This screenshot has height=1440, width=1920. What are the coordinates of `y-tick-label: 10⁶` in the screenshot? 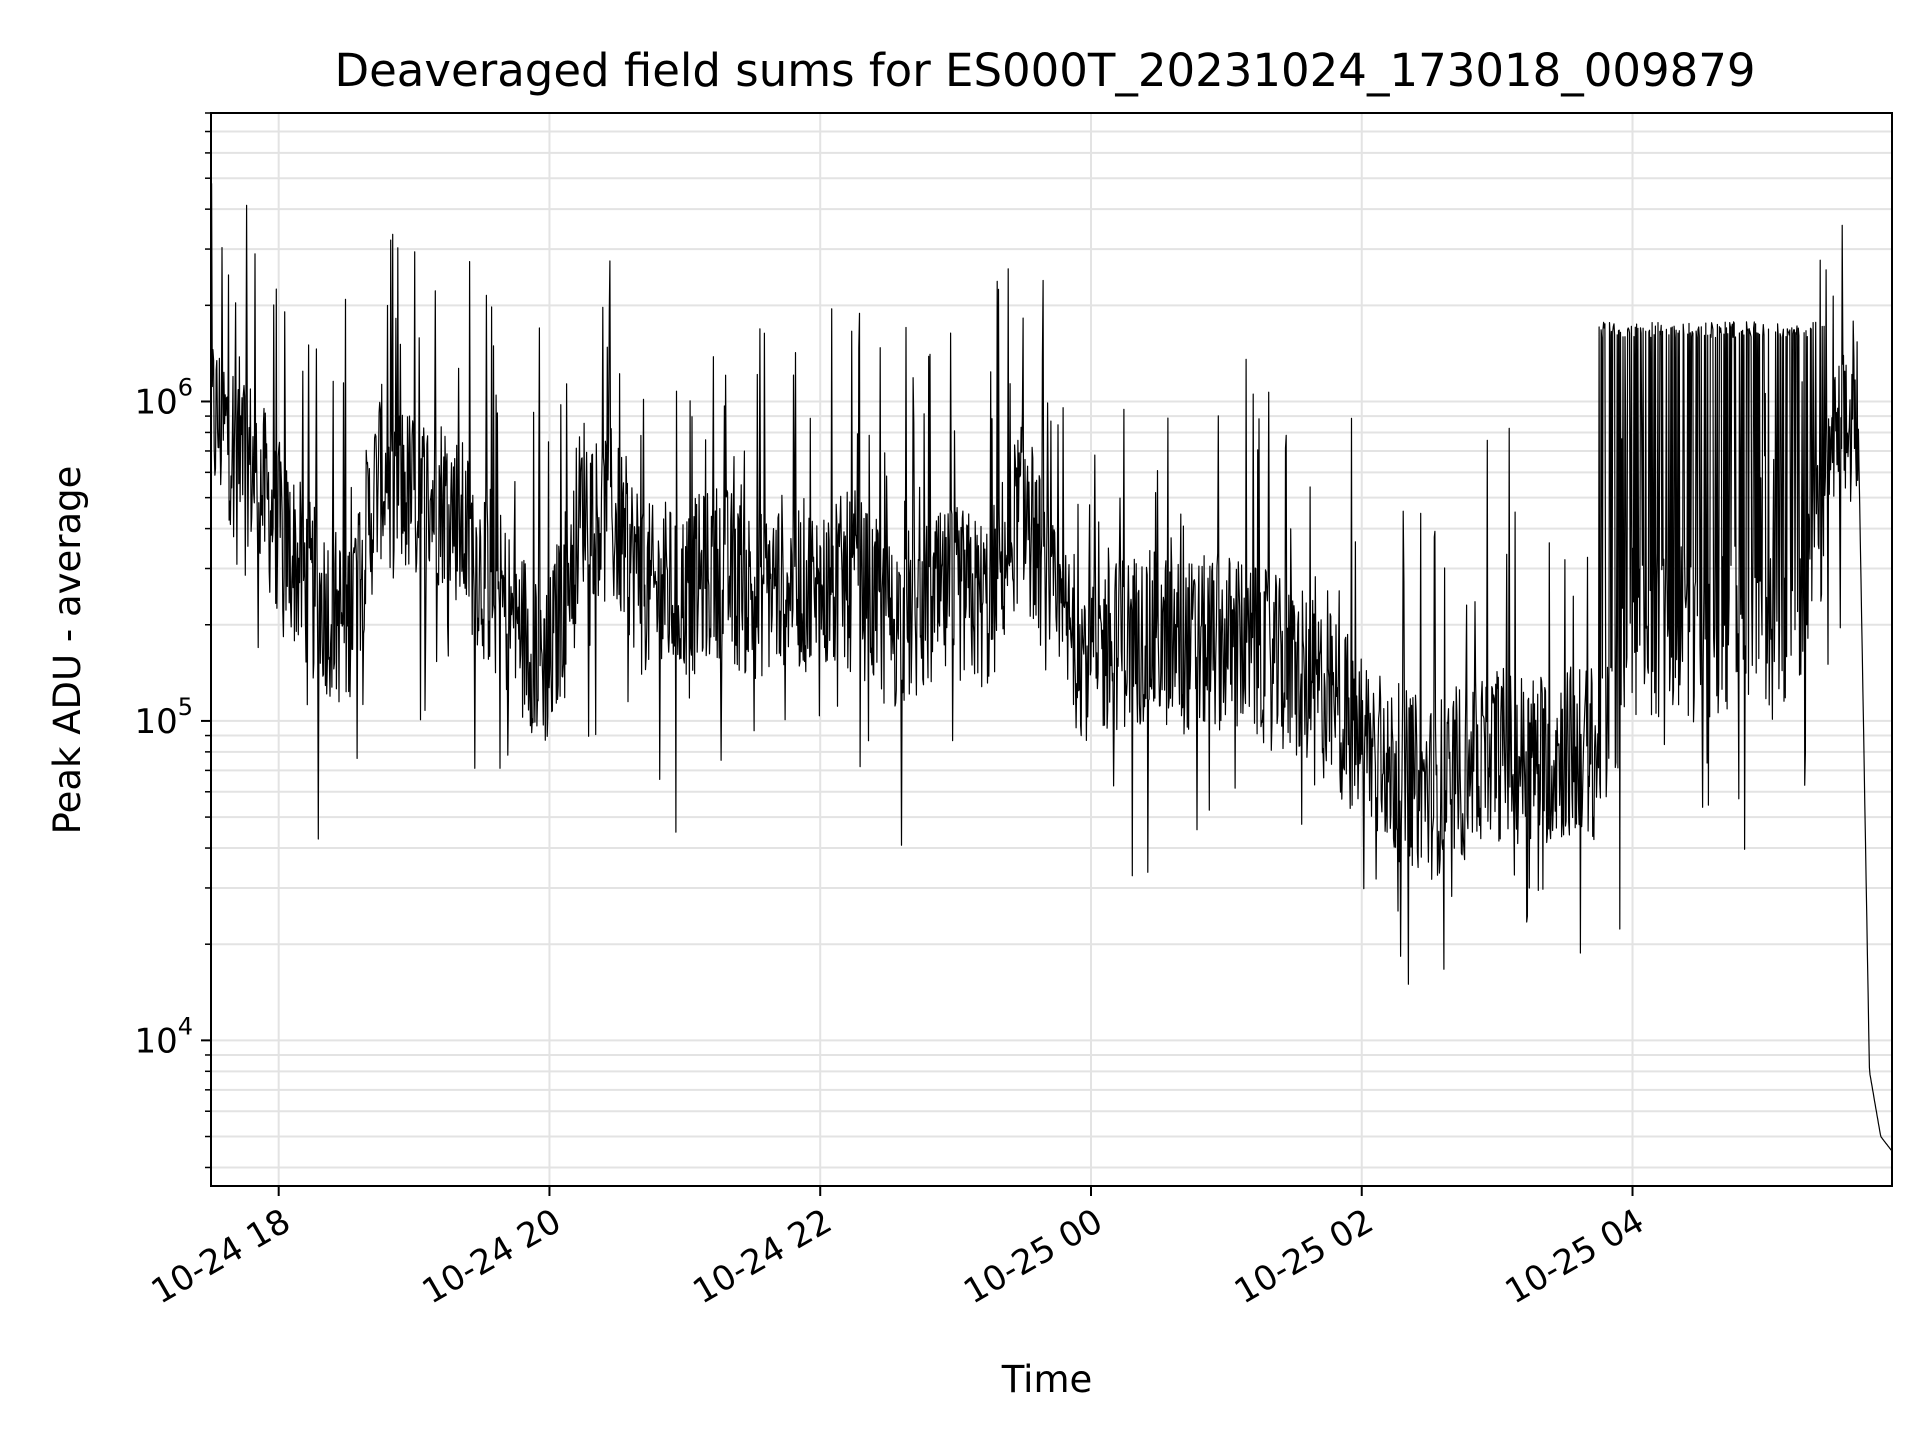 It's located at (163, 397).